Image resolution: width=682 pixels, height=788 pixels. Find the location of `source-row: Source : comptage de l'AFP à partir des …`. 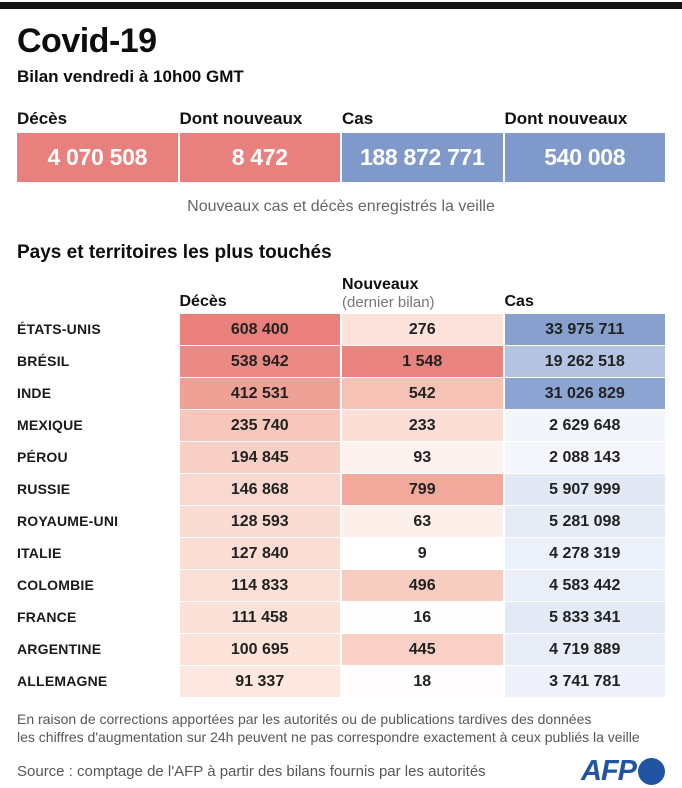

source-row: Source : comptage de l'AFP à partir des … is located at coordinates (341, 771).